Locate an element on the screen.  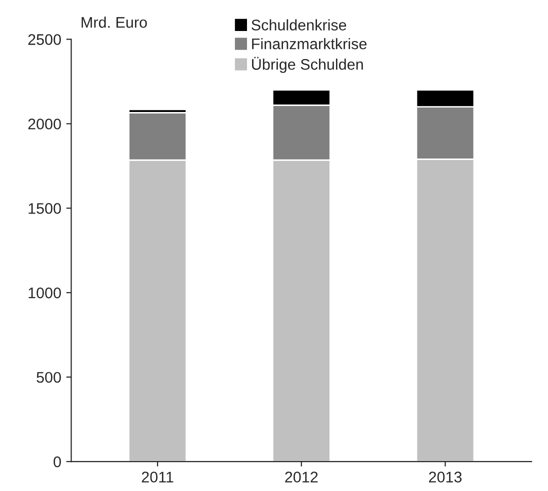
x-tick-label: 2013 is located at coordinates (445, 477).